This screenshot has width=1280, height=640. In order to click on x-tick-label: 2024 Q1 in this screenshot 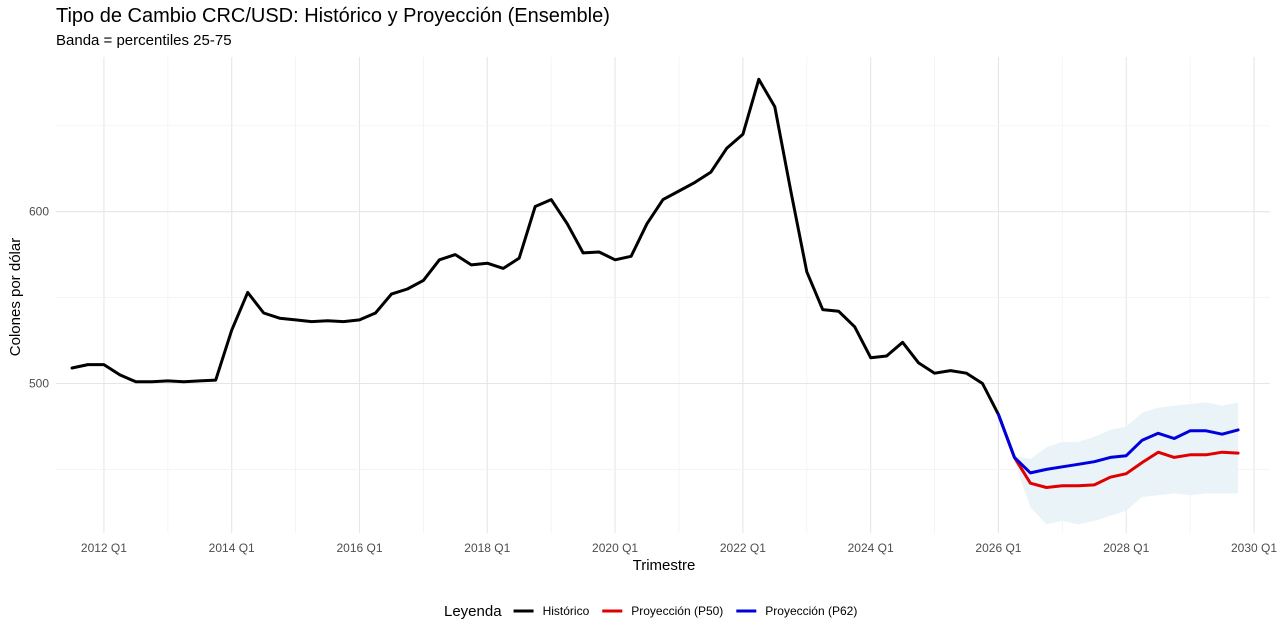, I will do `click(871, 548)`.